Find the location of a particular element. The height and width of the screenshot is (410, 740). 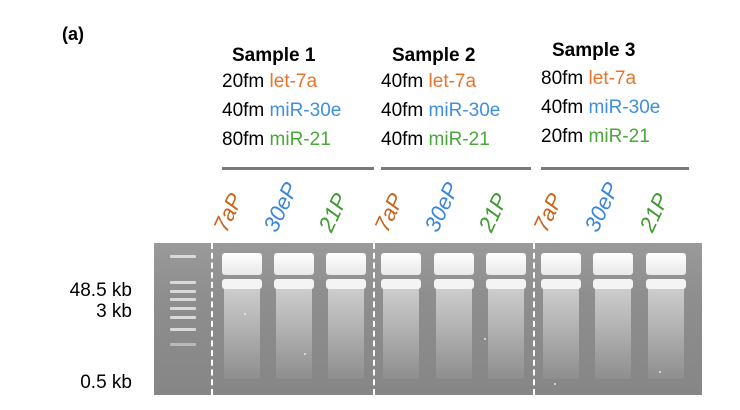

sample-2-row-2: 40fm miR-30e is located at coordinates (440, 111).